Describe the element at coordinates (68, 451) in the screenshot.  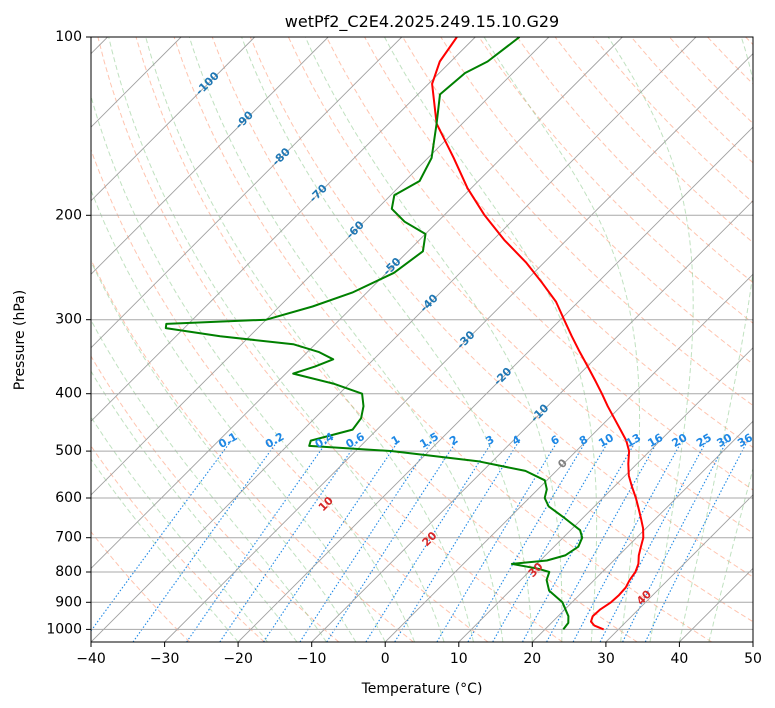
I see `y-tick-label: 500` at that location.